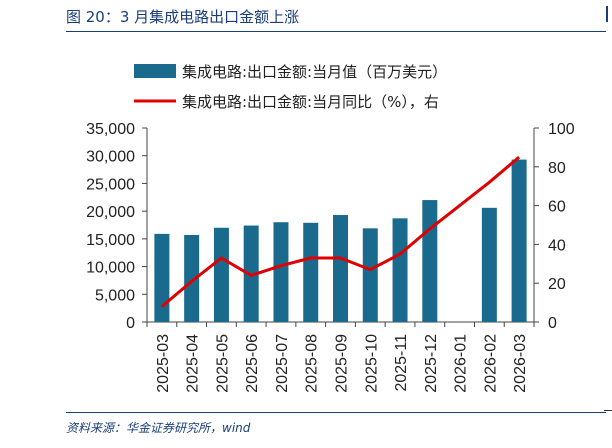 The height and width of the screenshot is (448, 612). Describe the element at coordinates (490, 363) in the screenshot. I see `x-axis-tick-label: 2026-02` at that location.